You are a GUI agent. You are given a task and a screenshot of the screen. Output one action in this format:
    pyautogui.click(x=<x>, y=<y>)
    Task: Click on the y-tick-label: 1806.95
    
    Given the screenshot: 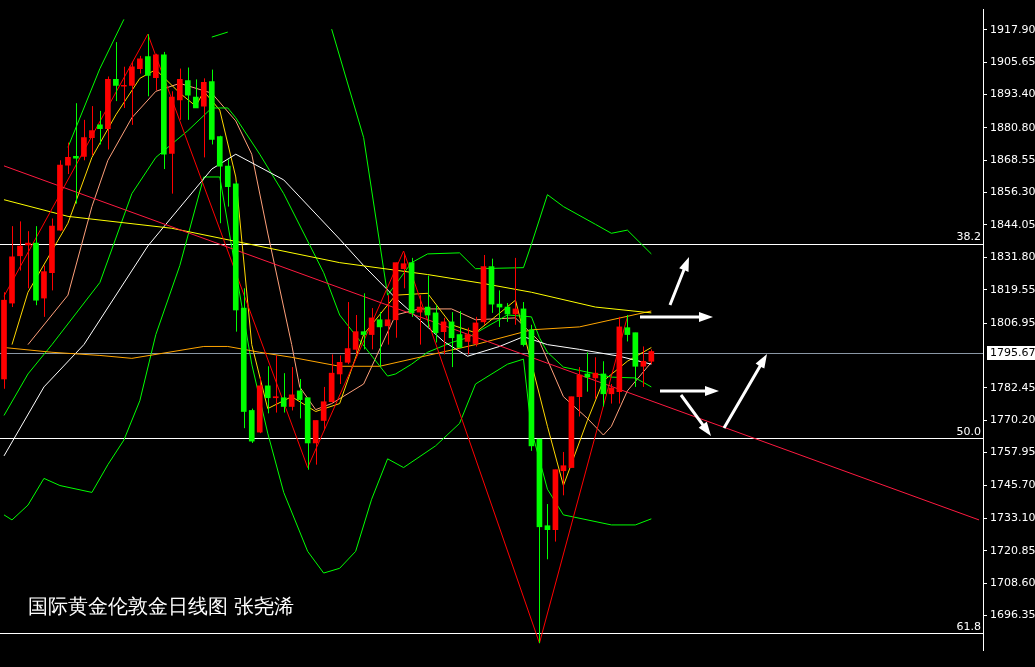 What is the action you would take?
    pyautogui.click(x=1012, y=322)
    